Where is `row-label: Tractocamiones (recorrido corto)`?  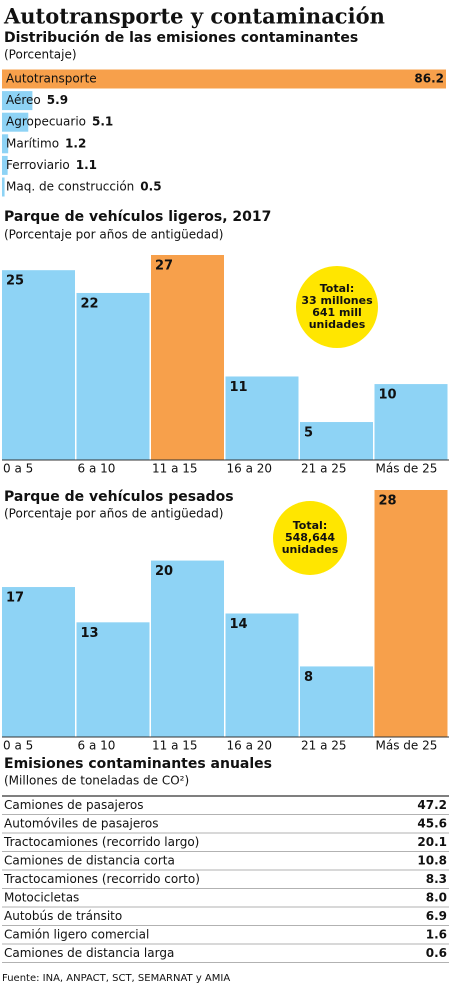
row-label: Tractocamiones (recorrido corto) is located at coordinates (101, 879).